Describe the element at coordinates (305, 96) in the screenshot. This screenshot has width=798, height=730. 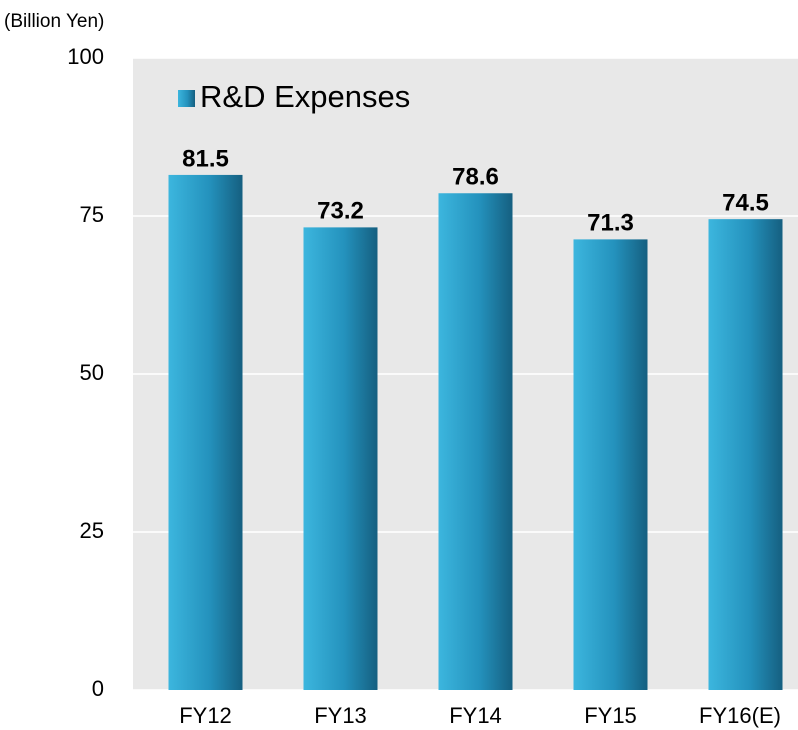
I see `legend-label: R&D Expenses` at that location.